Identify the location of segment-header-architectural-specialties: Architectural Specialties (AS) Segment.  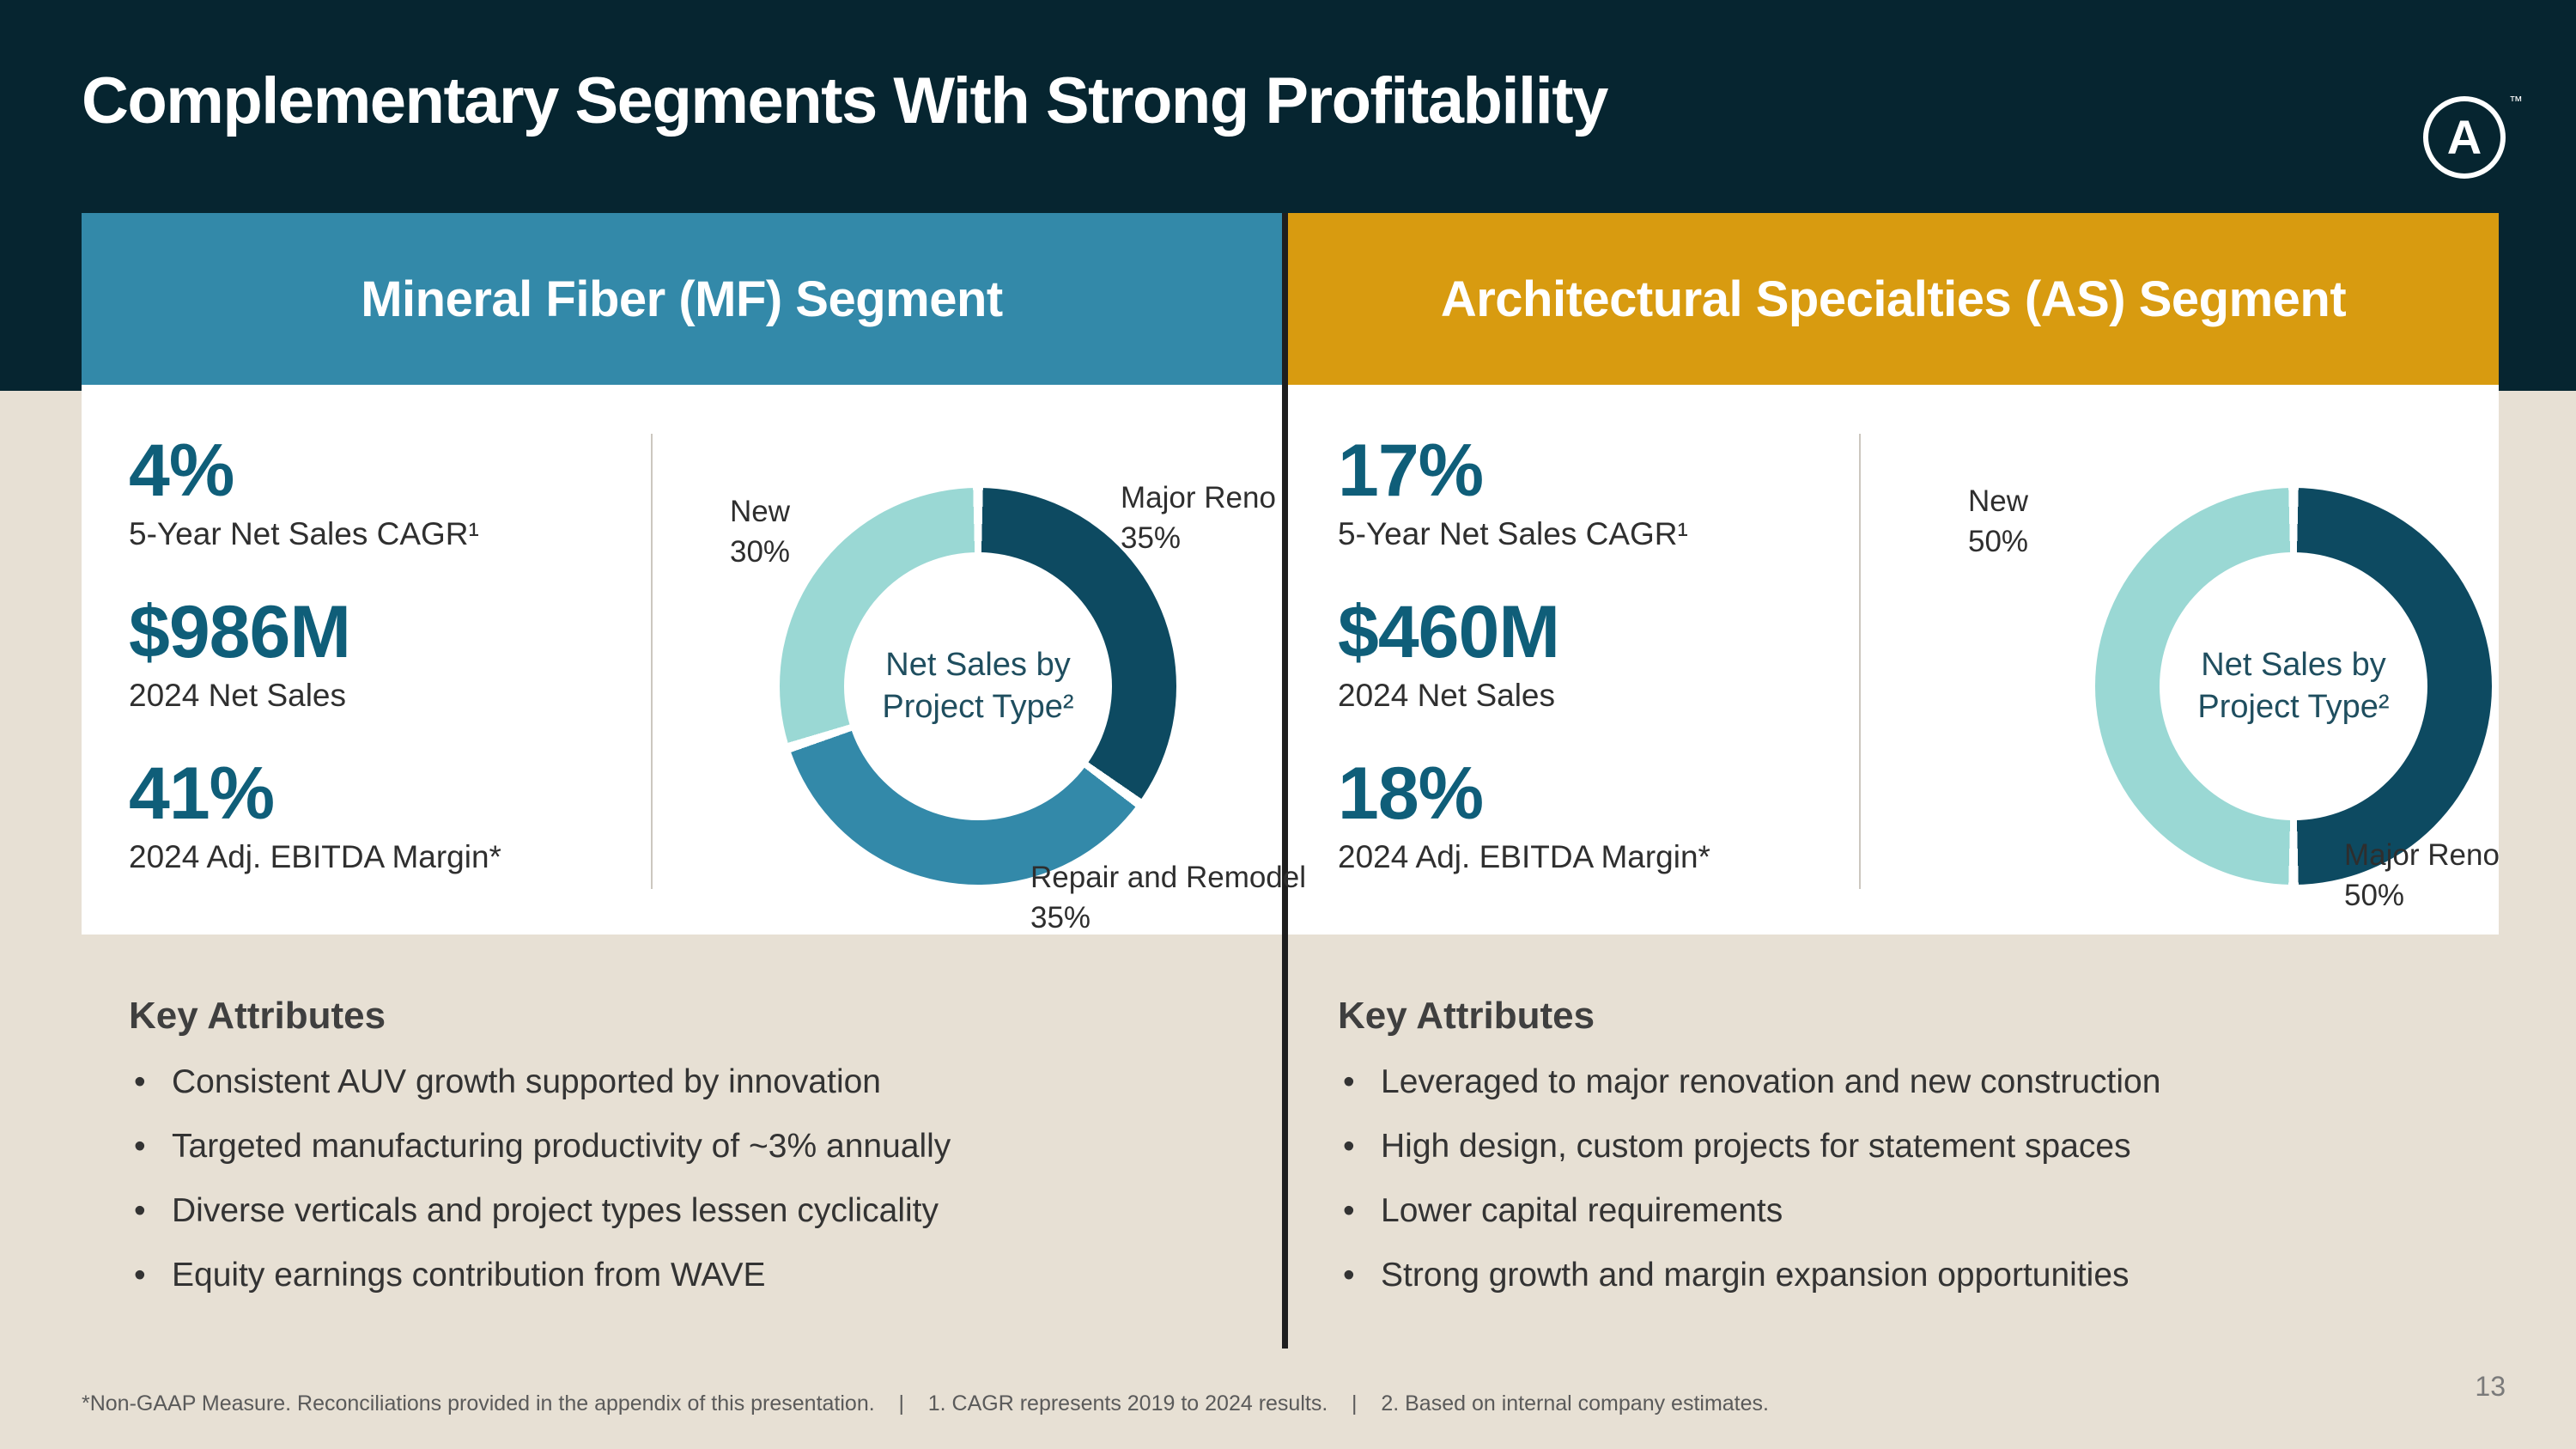
(1894, 299).